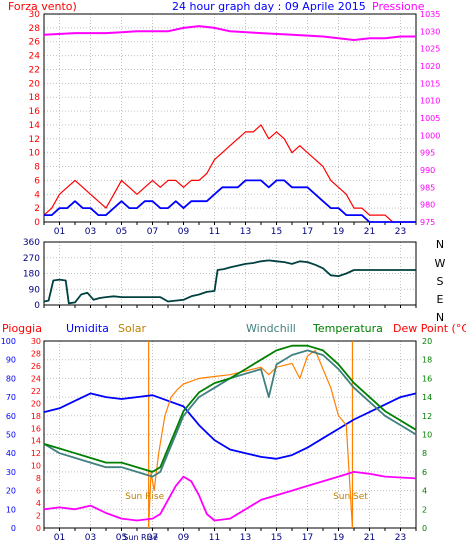  Describe the element at coordinates (230, 201) in the screenshot. I see `wind-average-line` at that location.